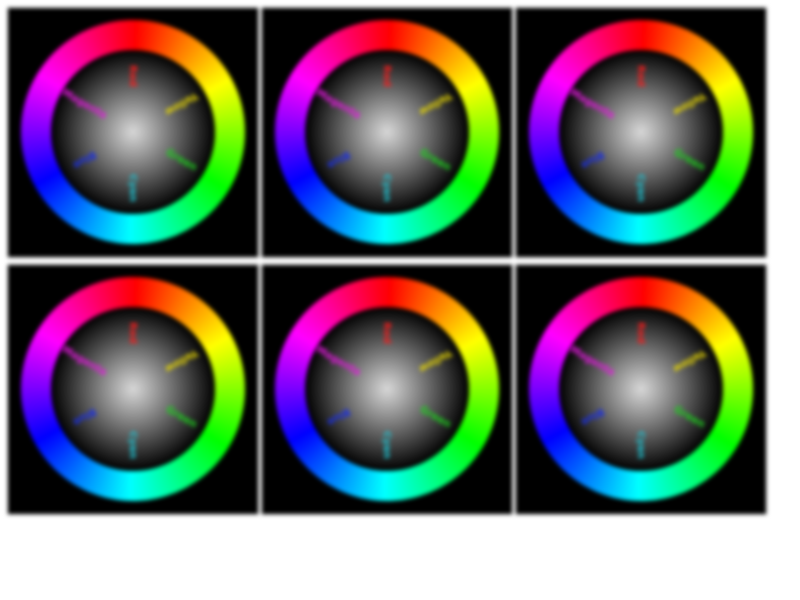  Describe the element at coordinates (640, 188) in the screenshot. I see `wheel-label-cyan: Cyan` at that location.